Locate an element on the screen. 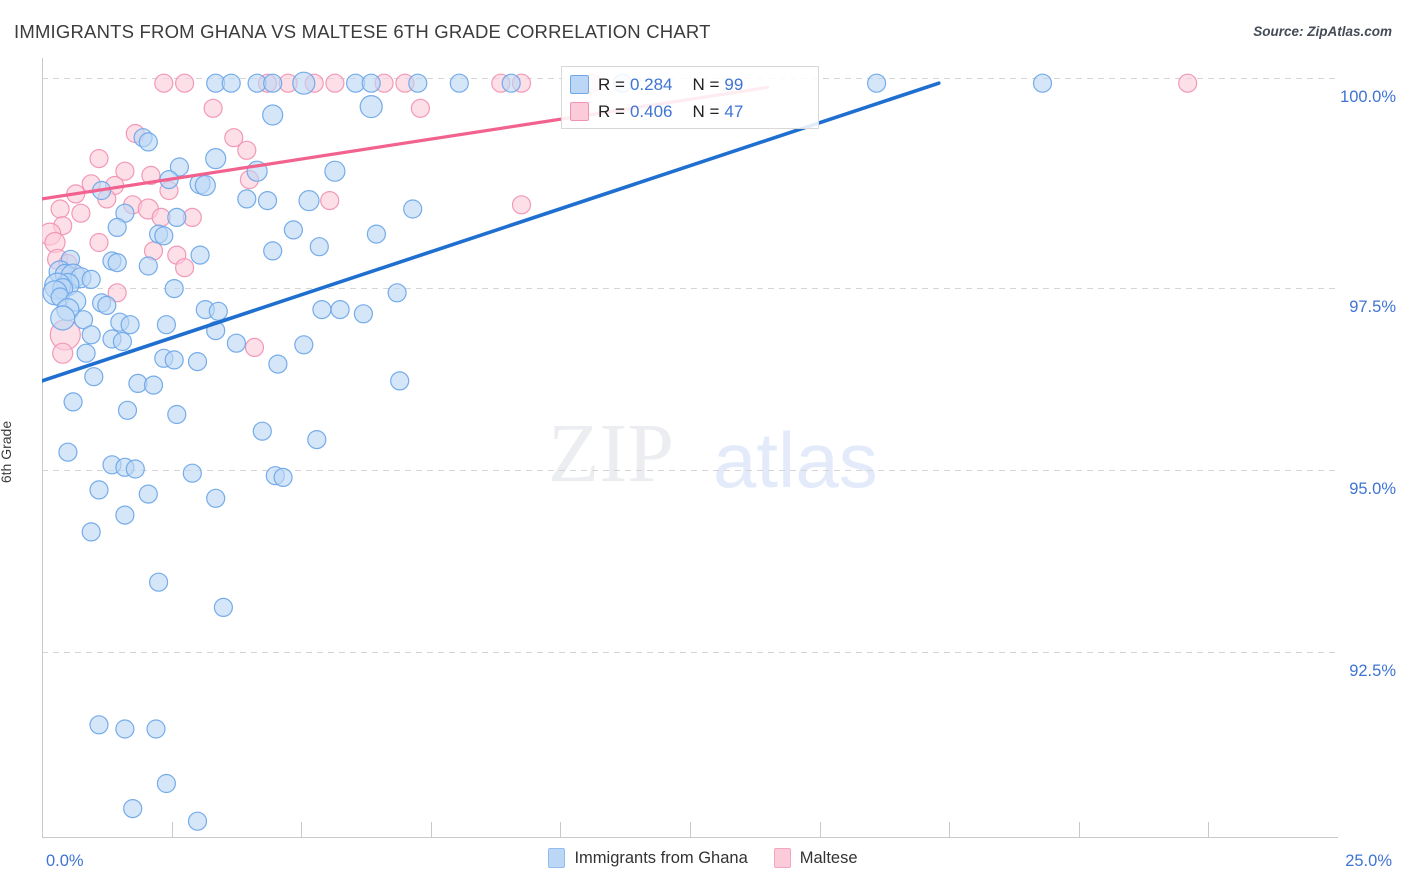 This screenshot has width=1406, height=892. n-label-ghana: N = is located at coordinates (706, 84).